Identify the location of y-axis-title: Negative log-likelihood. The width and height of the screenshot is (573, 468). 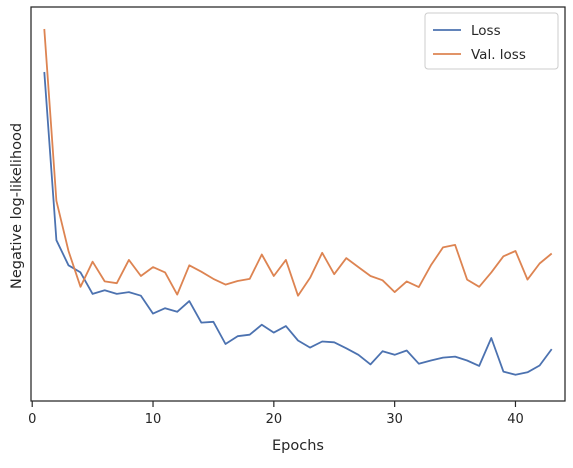
(17, 206).